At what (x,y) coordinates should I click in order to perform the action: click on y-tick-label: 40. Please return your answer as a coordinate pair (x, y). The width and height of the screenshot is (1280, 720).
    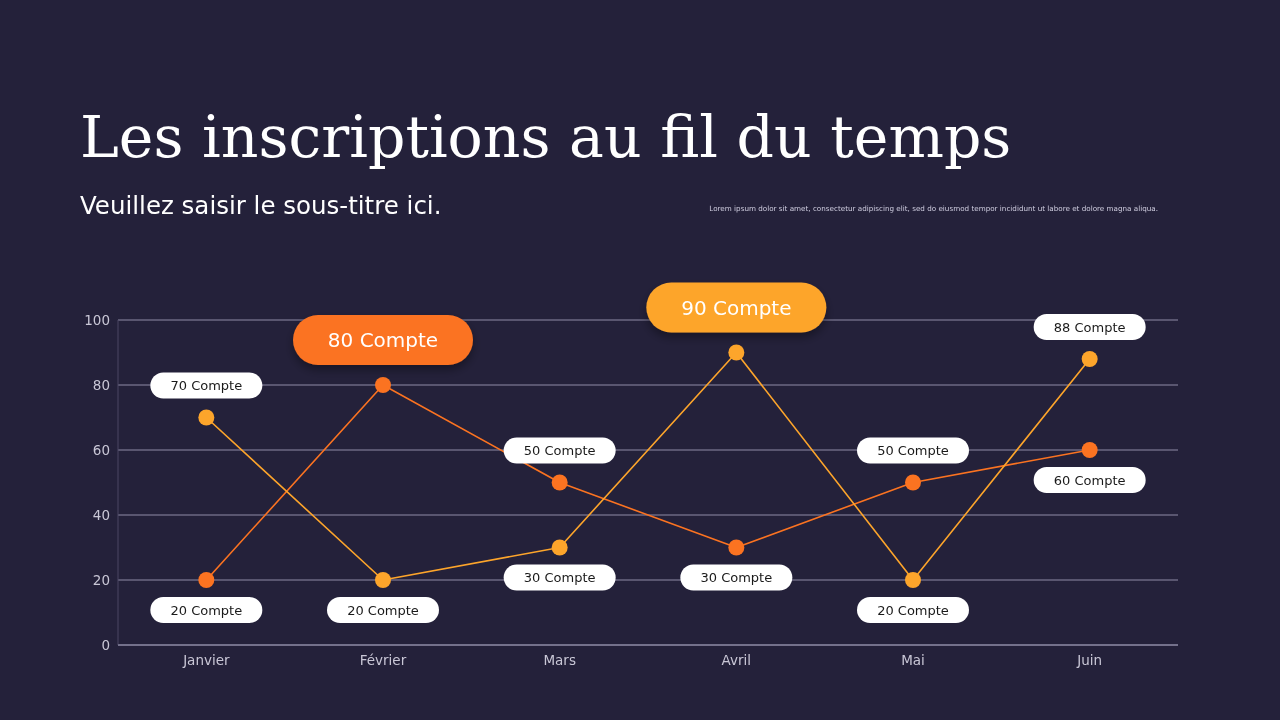
    Looking at the image, I should click on (101, 514).